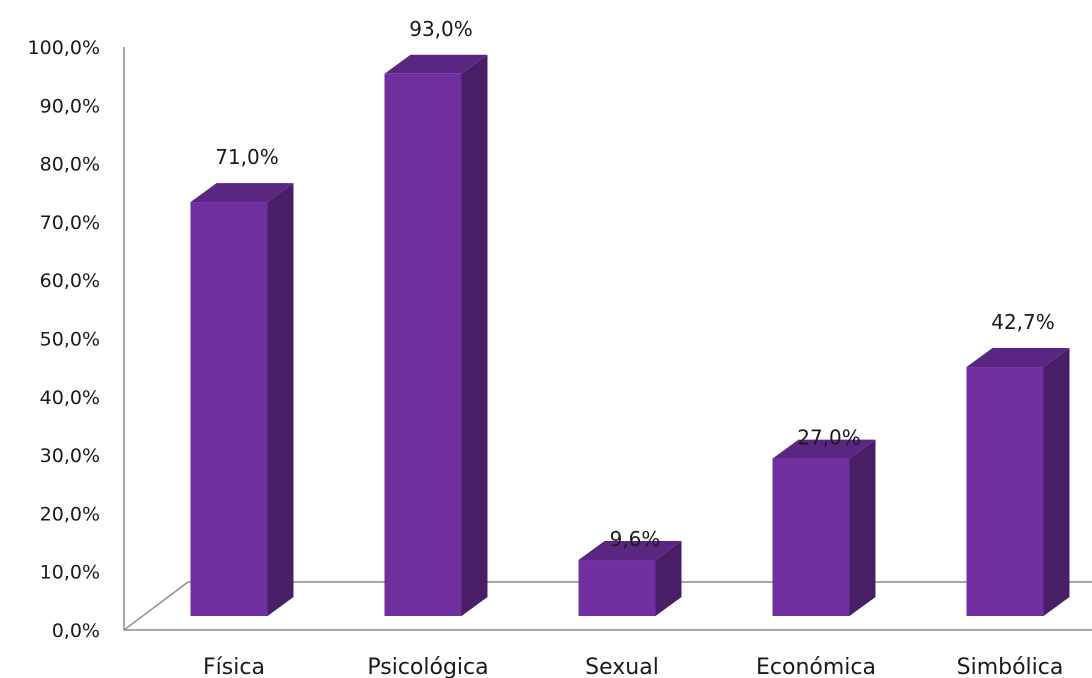 Image resolution: width=1092 pixels, height=678 pixels. What do you see at coordinates (70, 398) in the screenshot?
I see `y-tick-label: 40,0%` at bounding box center [70, 398].